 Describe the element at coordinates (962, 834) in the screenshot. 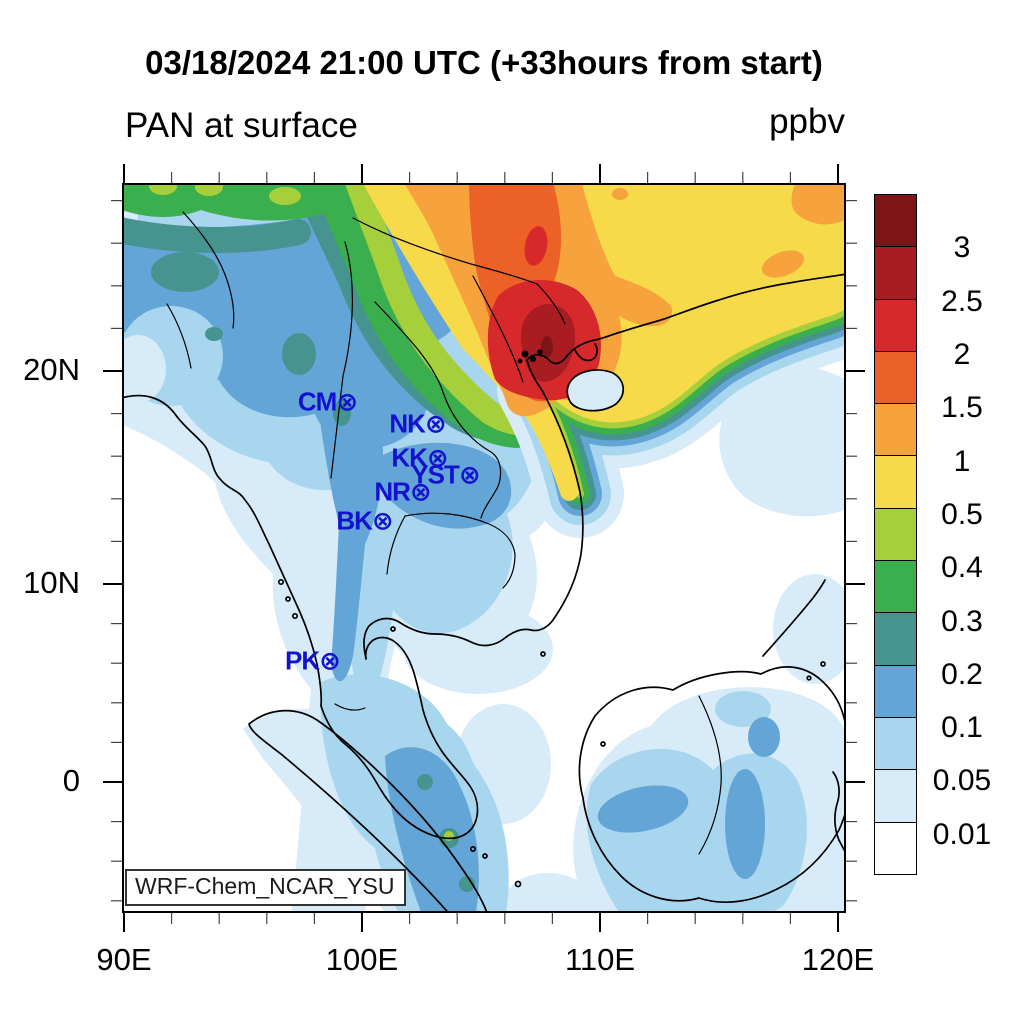

I see `colorbar-tick-label: 0.01` at that location.